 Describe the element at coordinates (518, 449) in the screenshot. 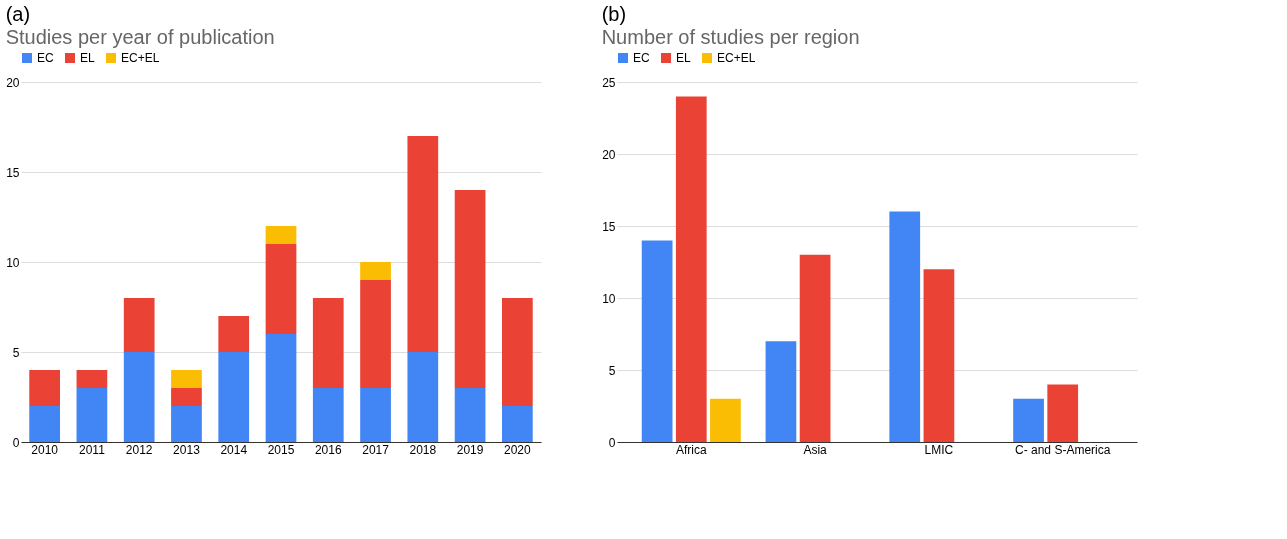

I see `x-tick-label: 2020` at that location.